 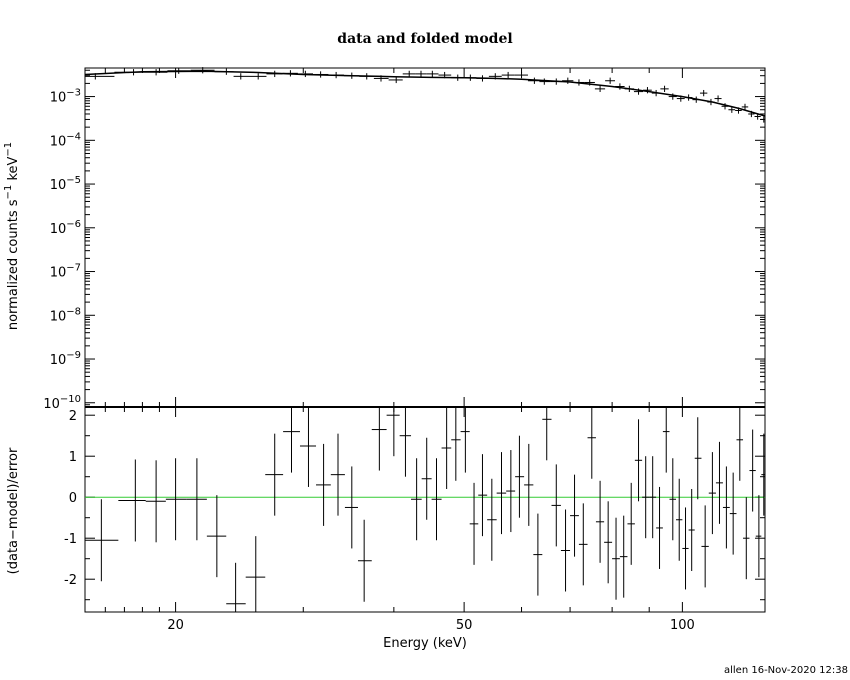 I want to click on x-axis-label: Energy (keV), so click(x=425, y=643).